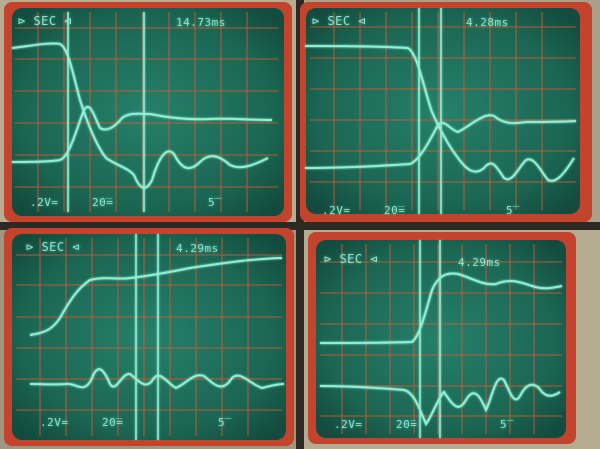  What do you see at coordinates (201, 22) in the screenshot?
I see `delta-time-readout: 14.73ms` at bounding box center [201, 22].